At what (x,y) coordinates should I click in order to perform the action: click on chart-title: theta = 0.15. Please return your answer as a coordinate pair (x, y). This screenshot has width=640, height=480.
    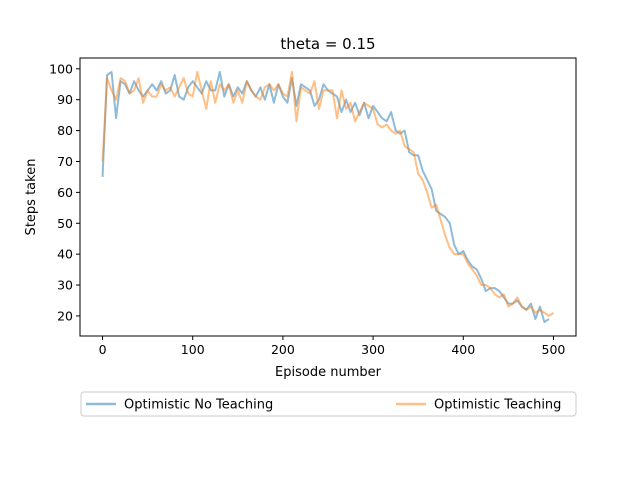
    Looking at the image, I should click on (327, 44).